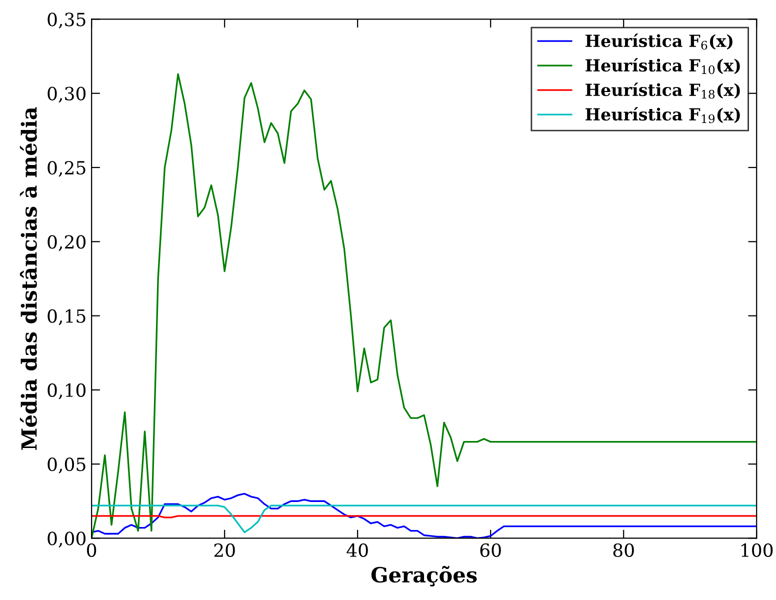 The width and height of the screenshot is (776, 600). What do you see at coordinates (659, 42) in the screenshot?
I see `legend-label: Heurística F$_{6}$(x)` at bounding box center [659, 42].